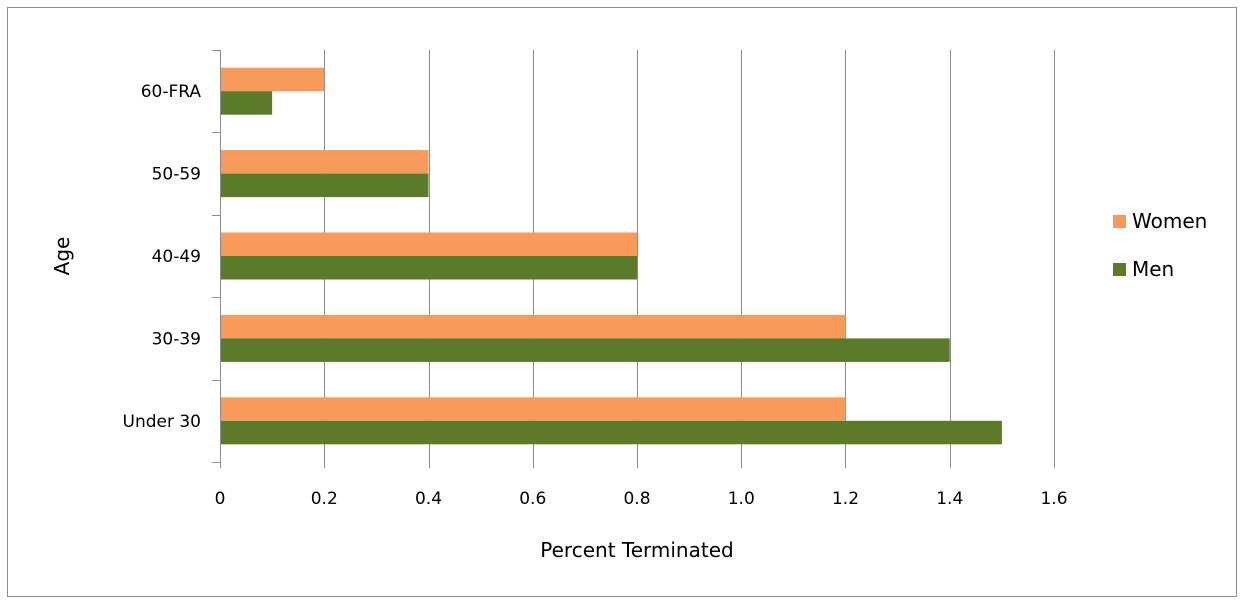 The height and width of the screenshot is (604, 1245). Describe the element at coordinates (62, 256) in the screenshot. I see `y-axis-title: Age` at that location.